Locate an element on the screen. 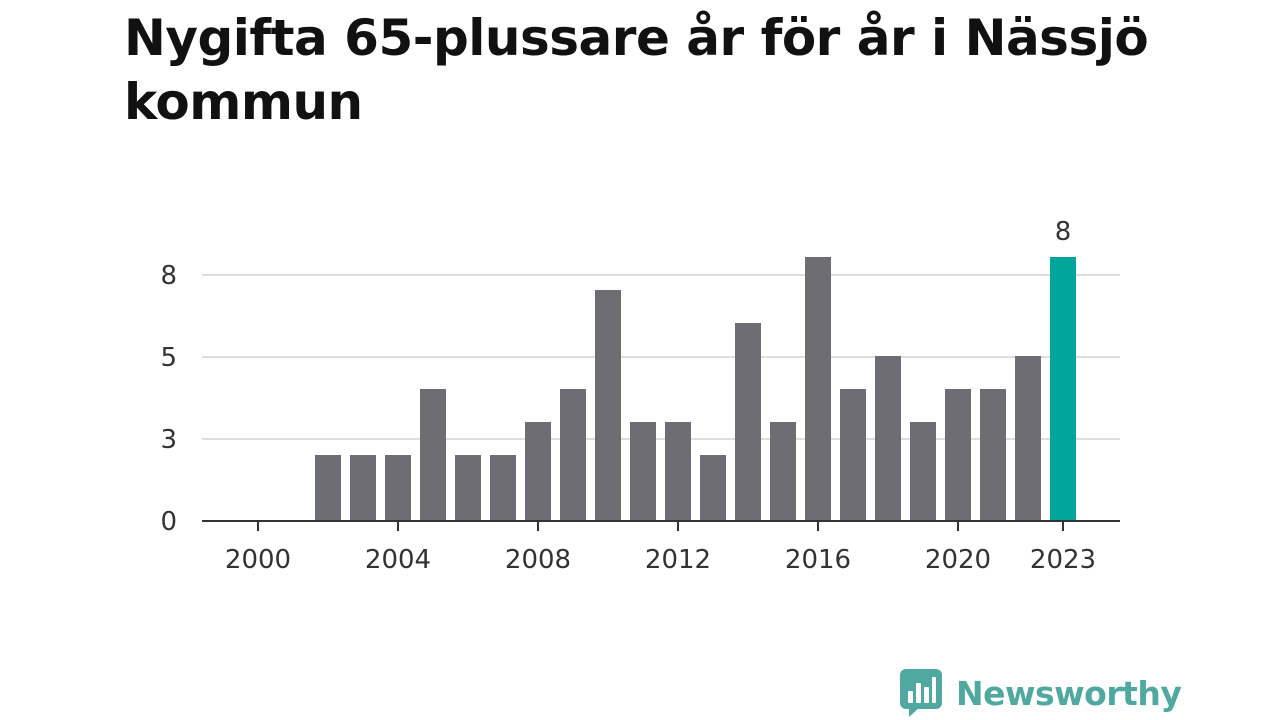 Image resolution: width=1280 pixels, height=720 pixels. bar-2019 is located at coordinates (923, 471).